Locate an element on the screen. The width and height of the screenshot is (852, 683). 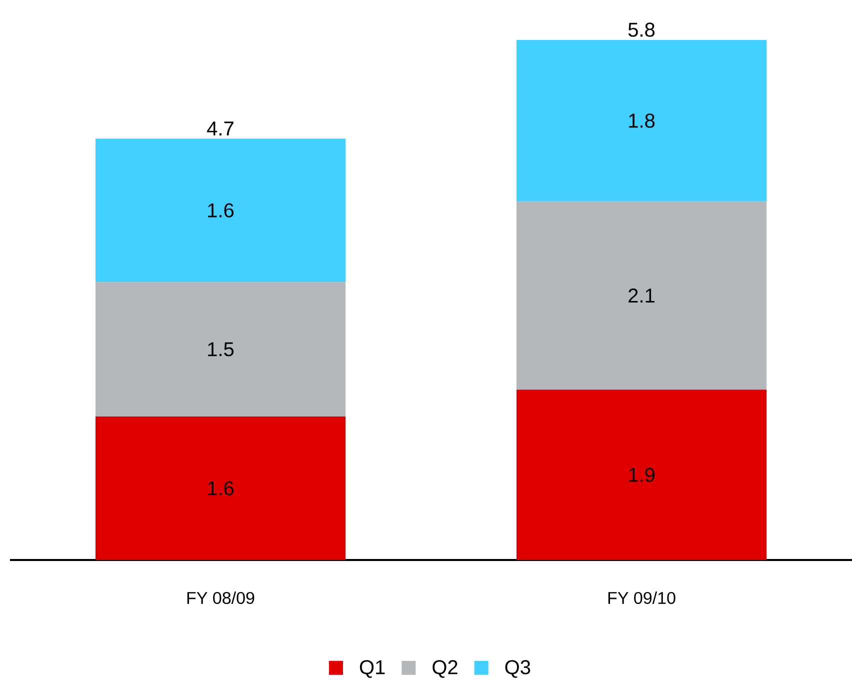
data-label: 2.1 is located at coordinates (641, 295).